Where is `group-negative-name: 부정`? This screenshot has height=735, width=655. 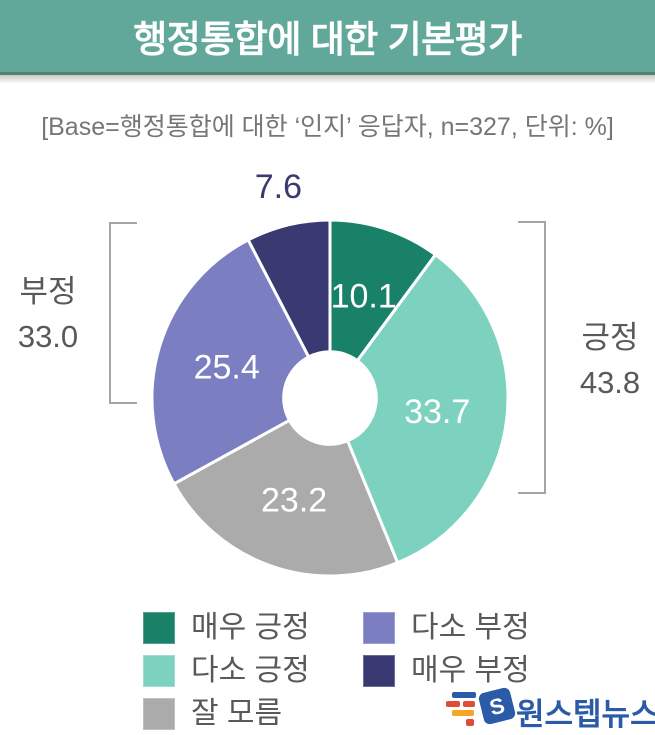
group-negative-name: 부정 is located at coordinates (48, 291).